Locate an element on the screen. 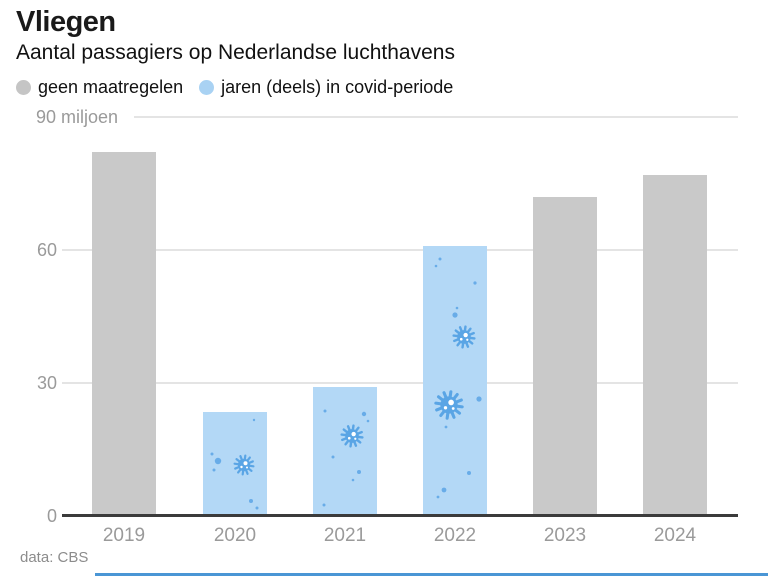 The image size is (768, 576). chart-title: Vliegen is located at coordinates (66, 22).